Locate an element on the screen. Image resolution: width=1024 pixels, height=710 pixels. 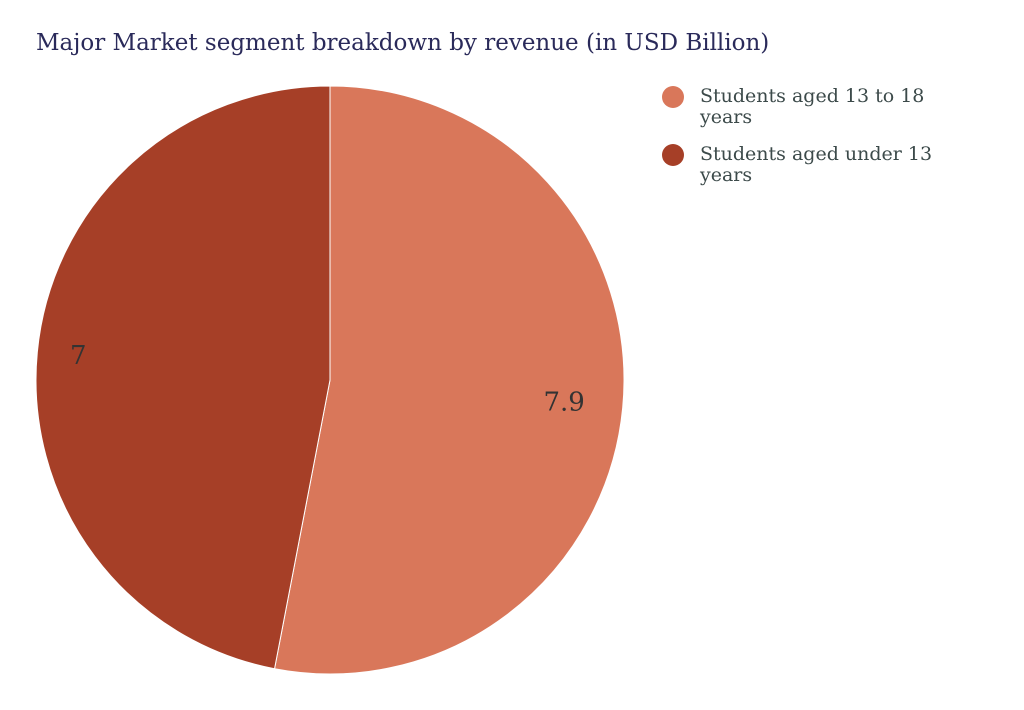
legend-item-aged-13-to-18: Students aged 13 to 18 years is located at coordinates (832, 107).